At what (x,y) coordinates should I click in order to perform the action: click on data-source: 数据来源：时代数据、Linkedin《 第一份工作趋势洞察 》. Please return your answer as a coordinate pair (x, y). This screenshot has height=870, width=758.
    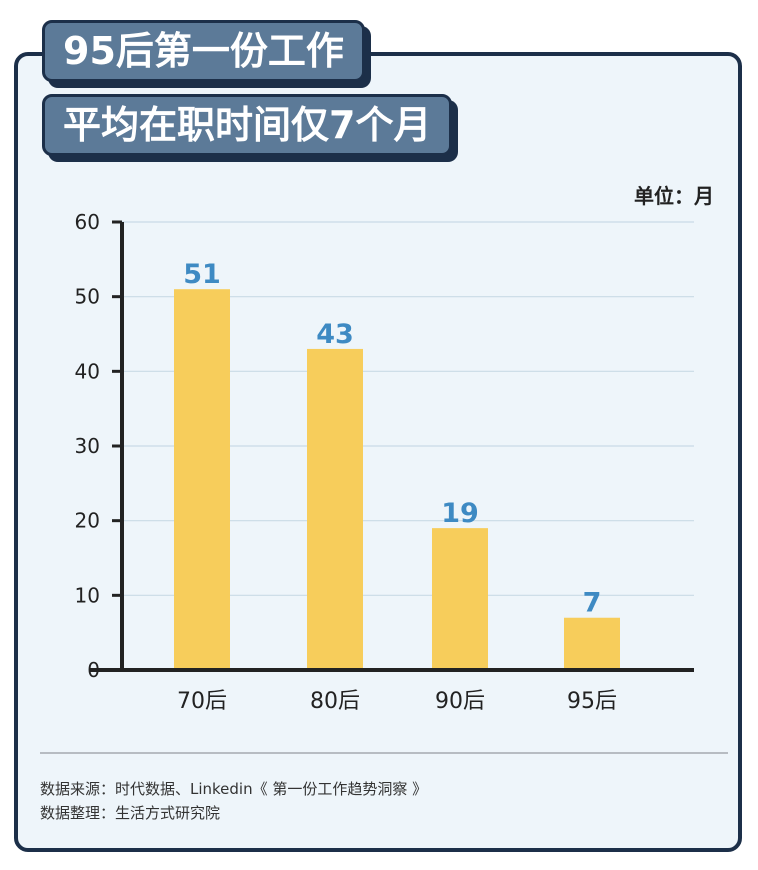
    Looking at the image, I should click on (234, 789).